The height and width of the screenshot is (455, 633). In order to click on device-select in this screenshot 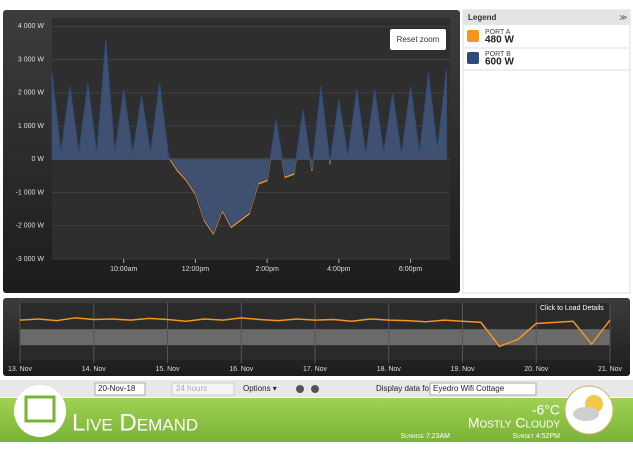, I will do `click(483, 389)`.